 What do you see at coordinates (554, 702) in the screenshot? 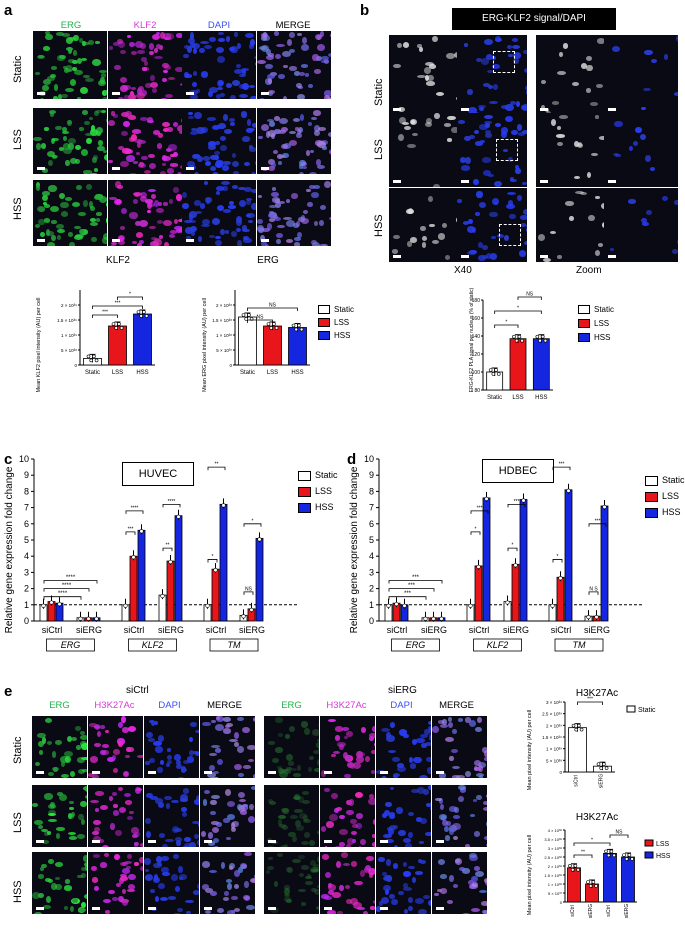
I see `y-tick-label: 3 × 10³⁹` at bounding box center [554, 702].